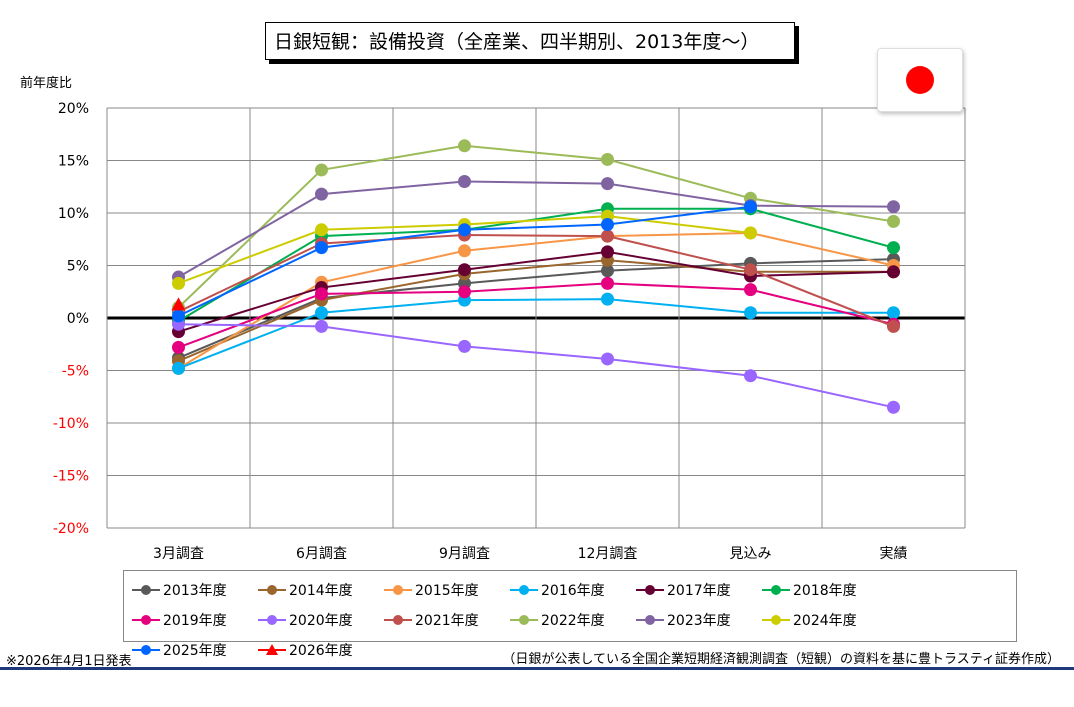 Image resolution: width=1074 pixels, height=707 pixels. I want to click on japan-flag-icon, so click(920, 80).